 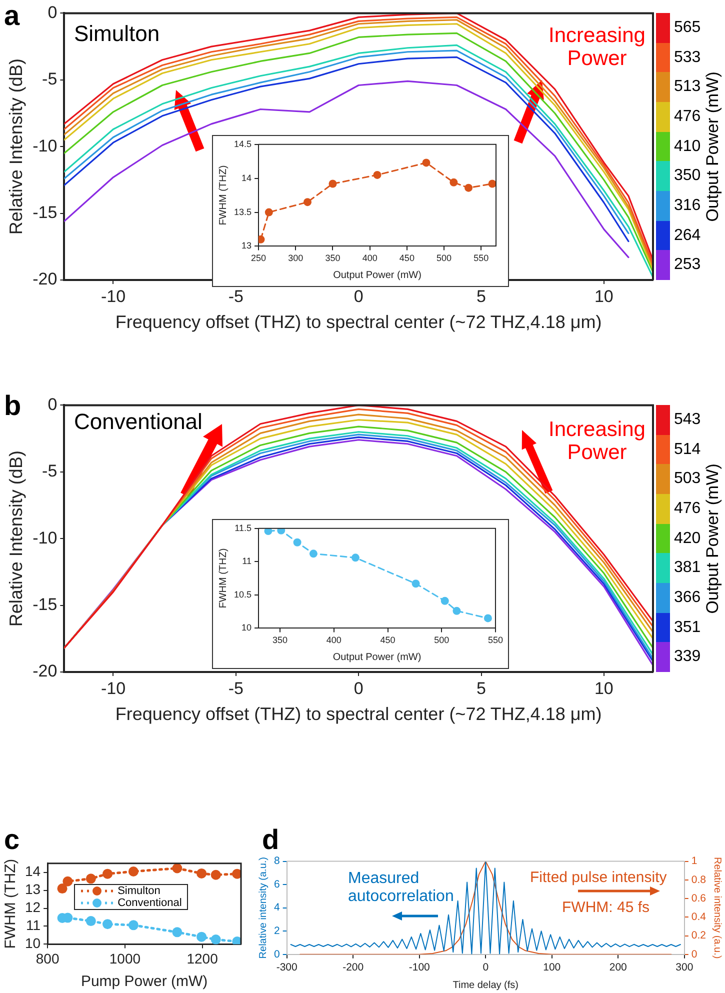 I want to click on annotation: Increasing Power, so click(x=597, y=47).